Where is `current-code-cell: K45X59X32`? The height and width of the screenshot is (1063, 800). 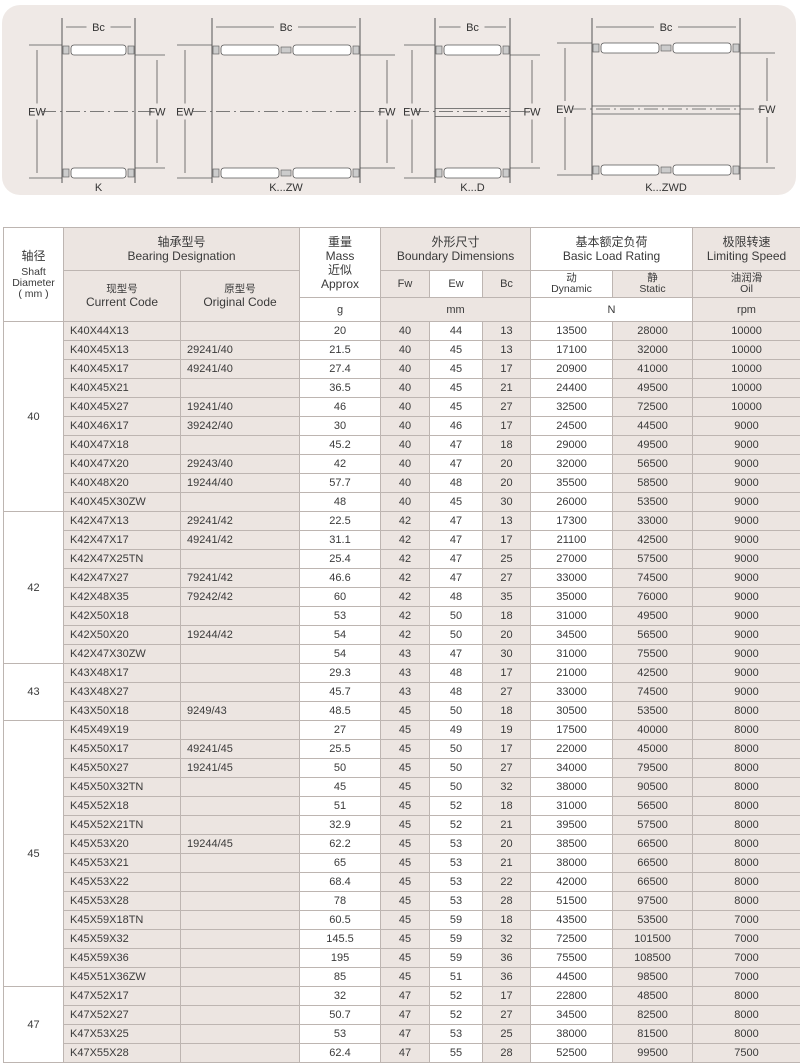 current-code-cell: K45X59X32 is located at coordinates (122, 939).